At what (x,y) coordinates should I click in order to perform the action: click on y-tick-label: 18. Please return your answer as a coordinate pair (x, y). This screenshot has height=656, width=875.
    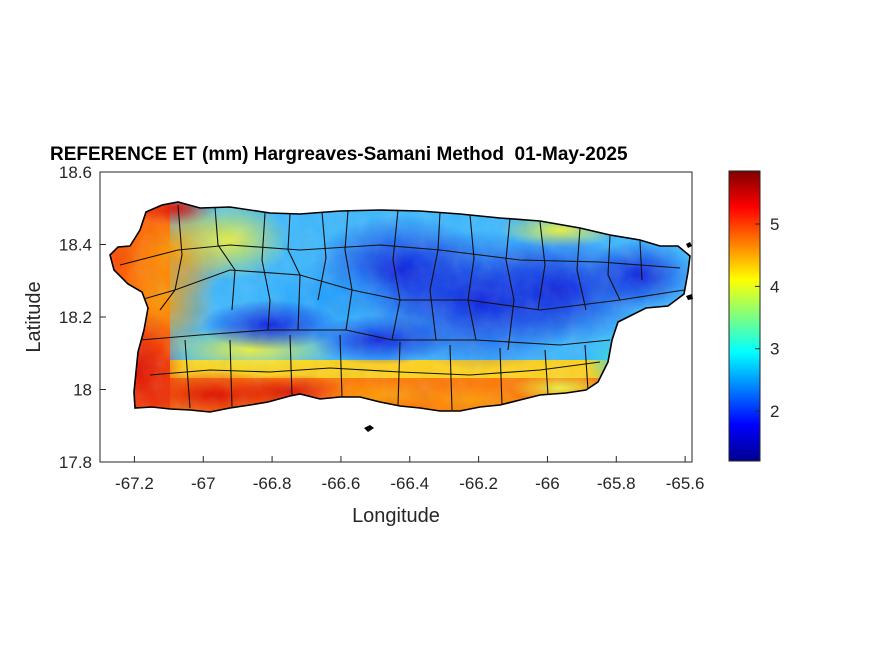
    Looking at the image, I should click on (82, 390).